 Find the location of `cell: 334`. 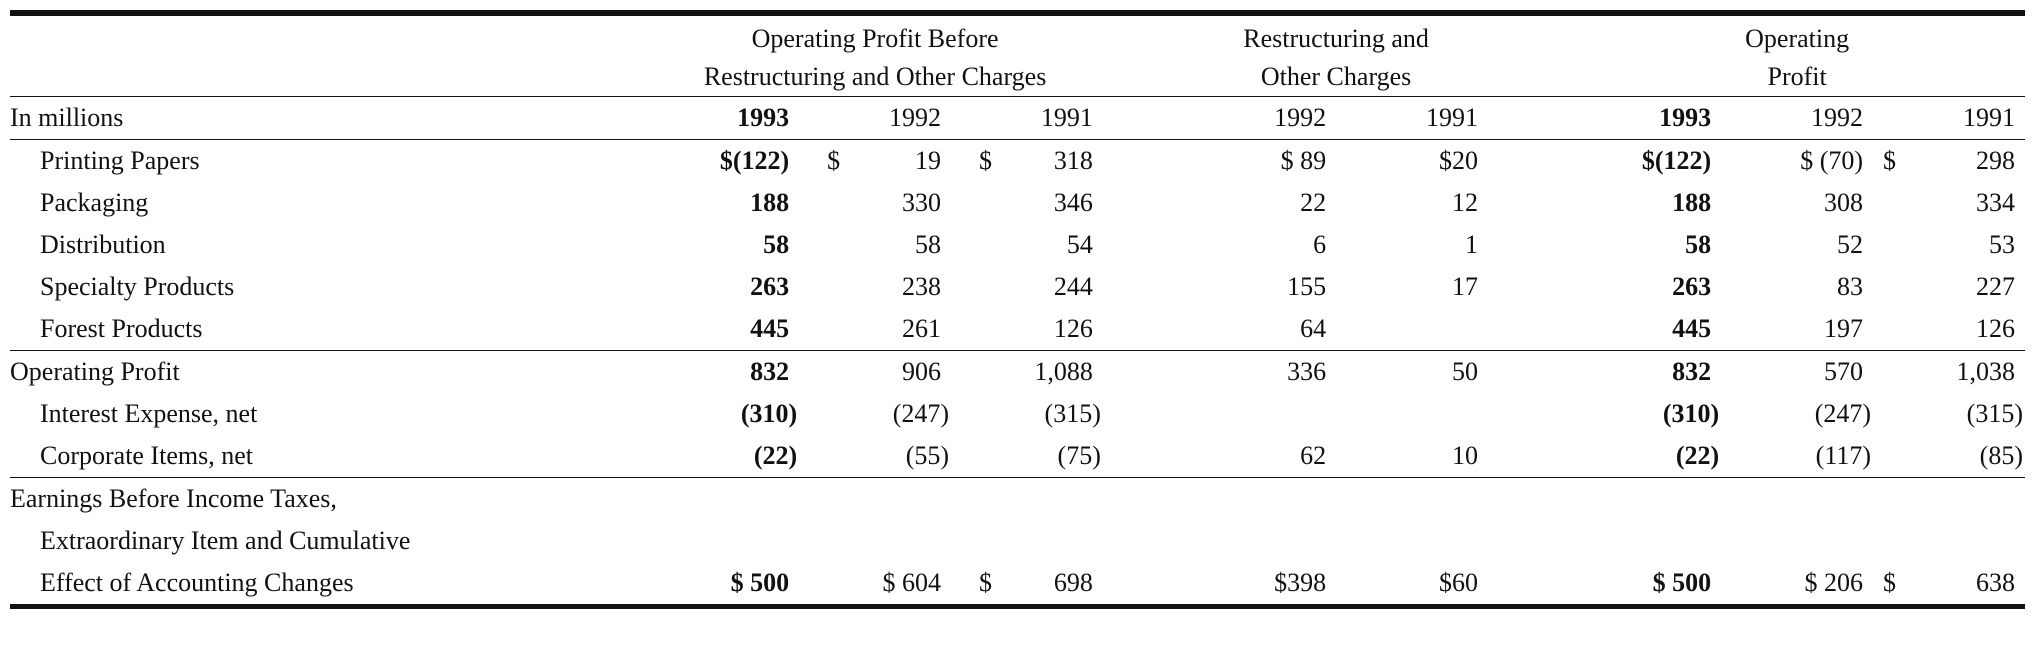

cell: 334 is located at coordinates (1995, 202).